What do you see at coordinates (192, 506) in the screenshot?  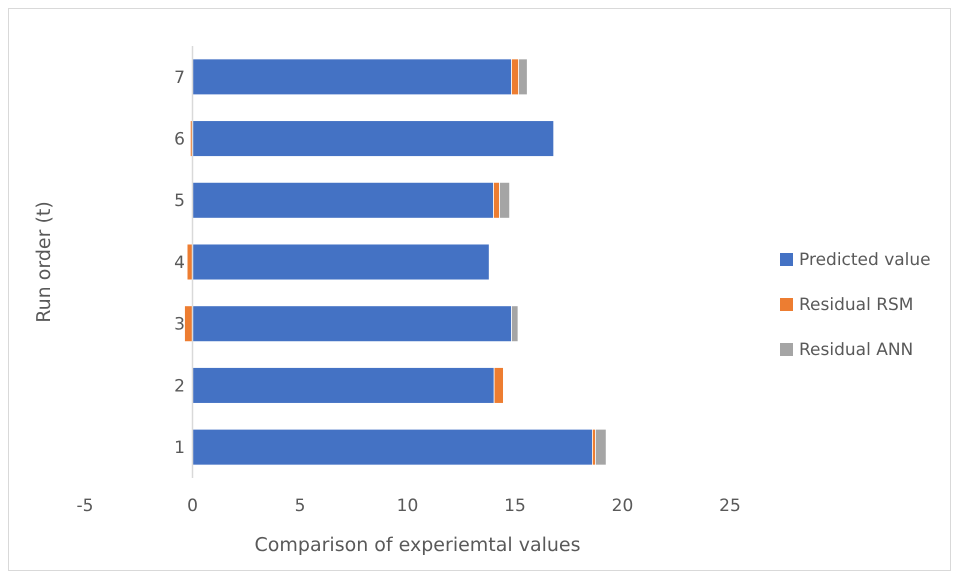 I see `x-tick-label: 0` at bounding box center [192, 506].